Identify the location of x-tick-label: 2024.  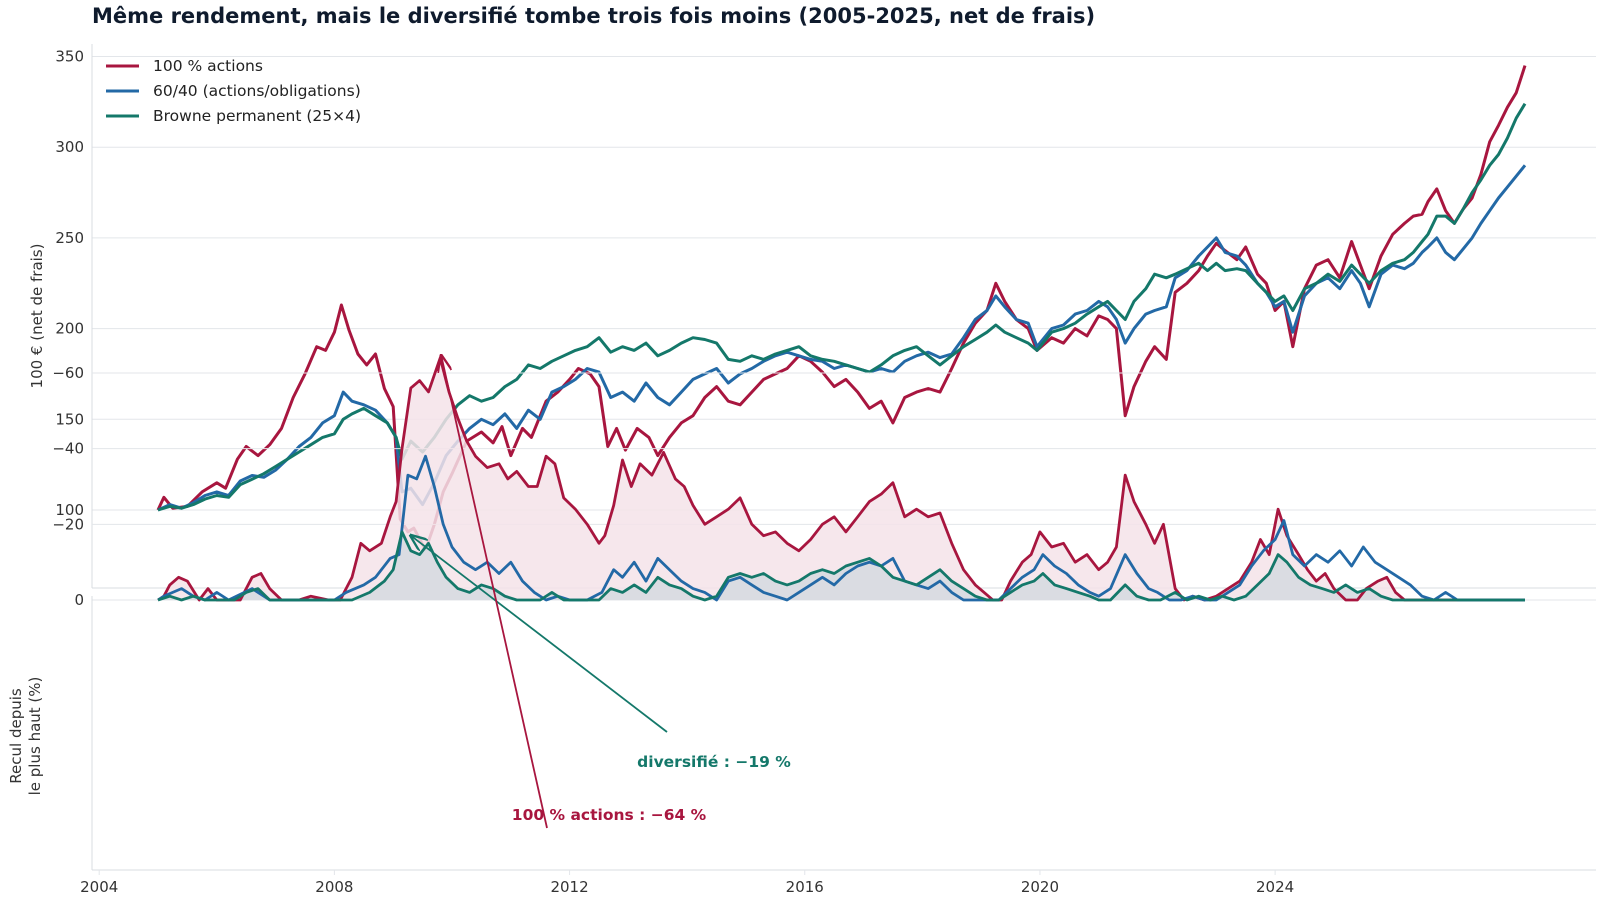
(1275, 887).